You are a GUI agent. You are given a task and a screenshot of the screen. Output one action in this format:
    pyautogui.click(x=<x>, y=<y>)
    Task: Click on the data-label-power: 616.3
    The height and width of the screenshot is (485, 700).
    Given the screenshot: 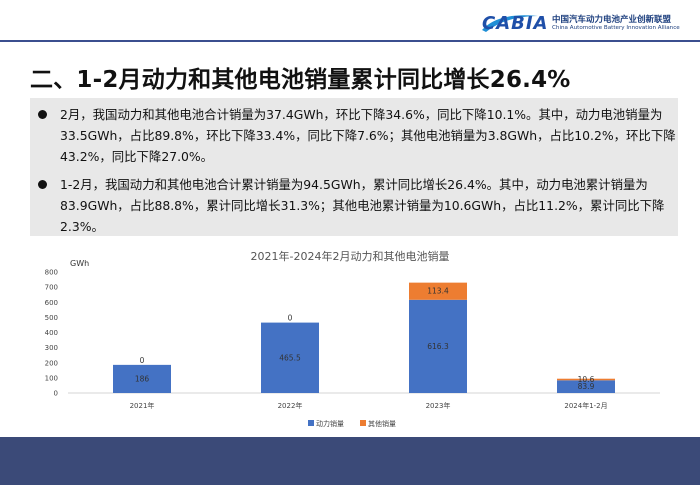 What is the action you would take?
    pyautogui.click(x=438, y=346)
    